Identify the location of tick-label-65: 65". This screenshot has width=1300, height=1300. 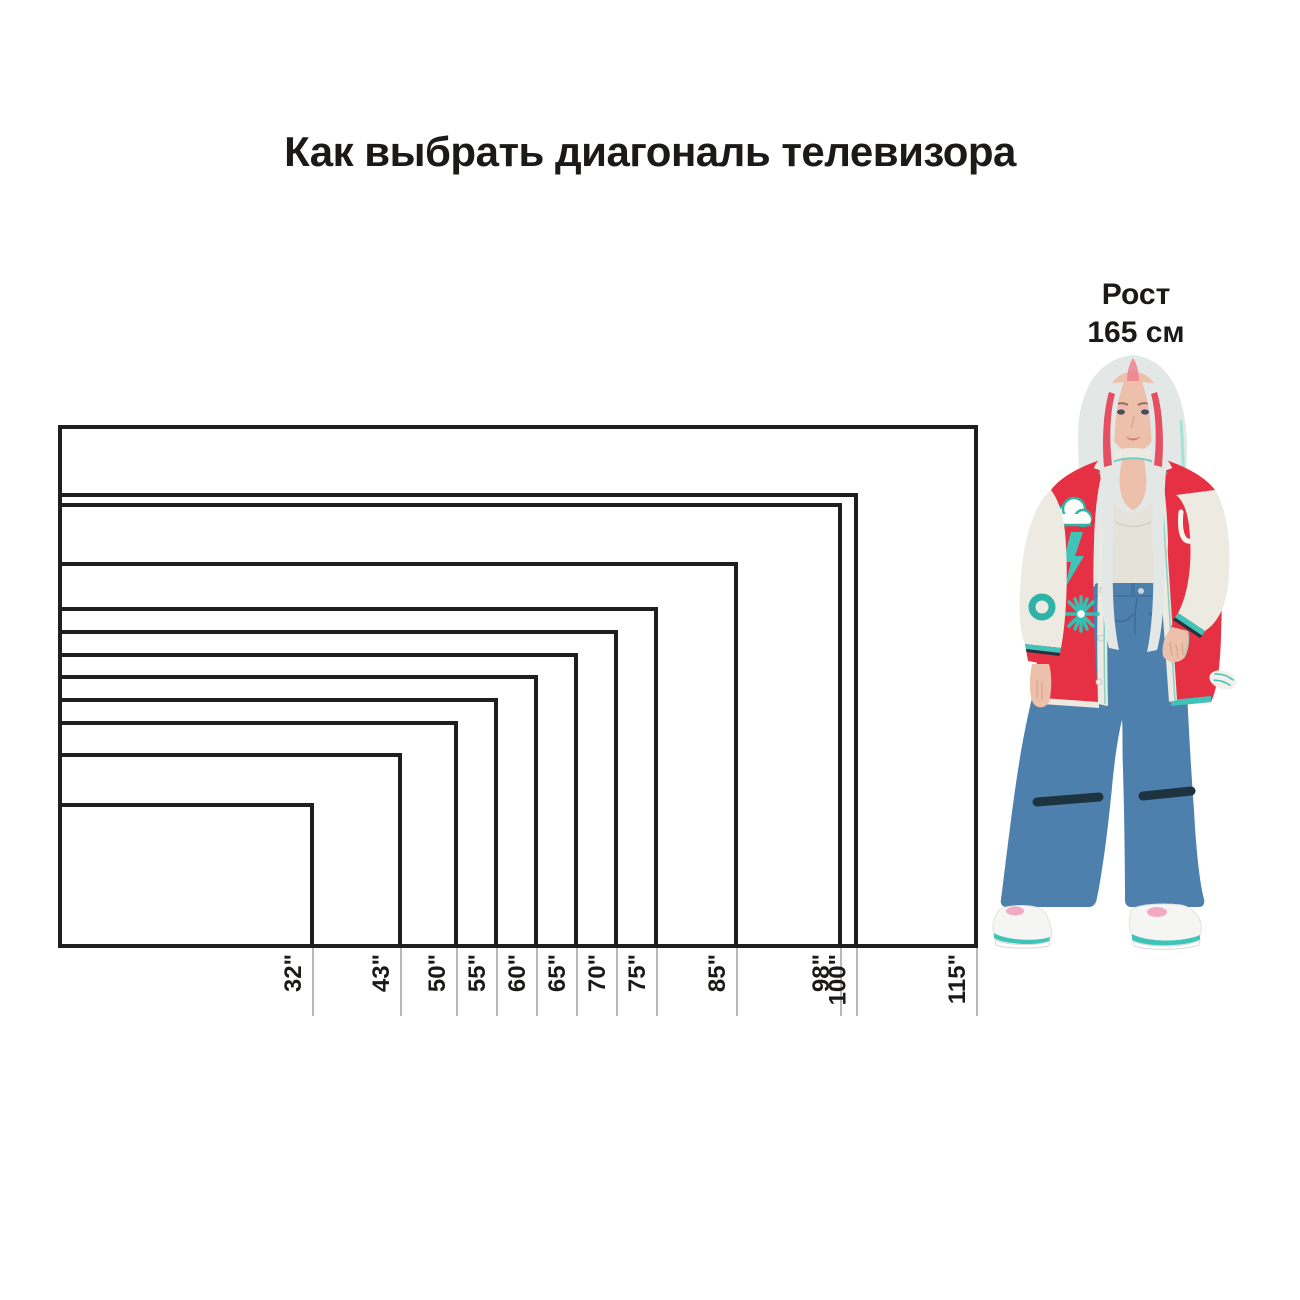
(557, 973).